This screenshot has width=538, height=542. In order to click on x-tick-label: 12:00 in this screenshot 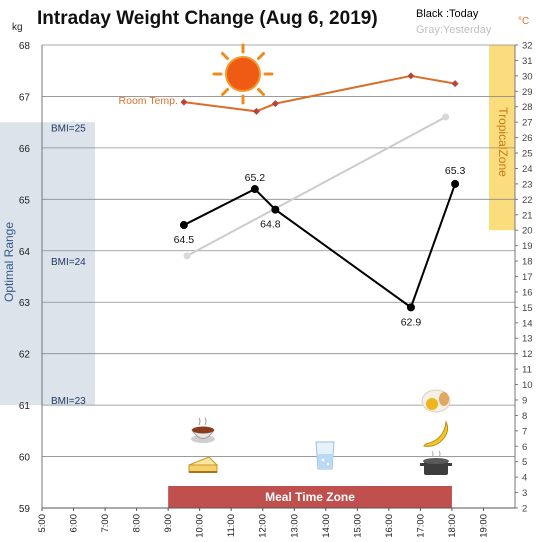, I will do `click(263, 526)`.